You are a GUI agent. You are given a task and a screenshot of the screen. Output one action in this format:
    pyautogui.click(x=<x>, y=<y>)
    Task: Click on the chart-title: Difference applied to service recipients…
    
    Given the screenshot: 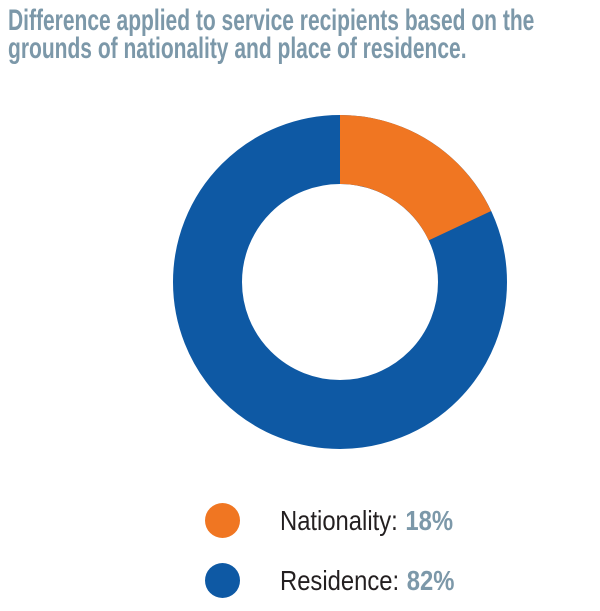 What is the action you would take?
    pyautogui.click(x=304, y=34)
    